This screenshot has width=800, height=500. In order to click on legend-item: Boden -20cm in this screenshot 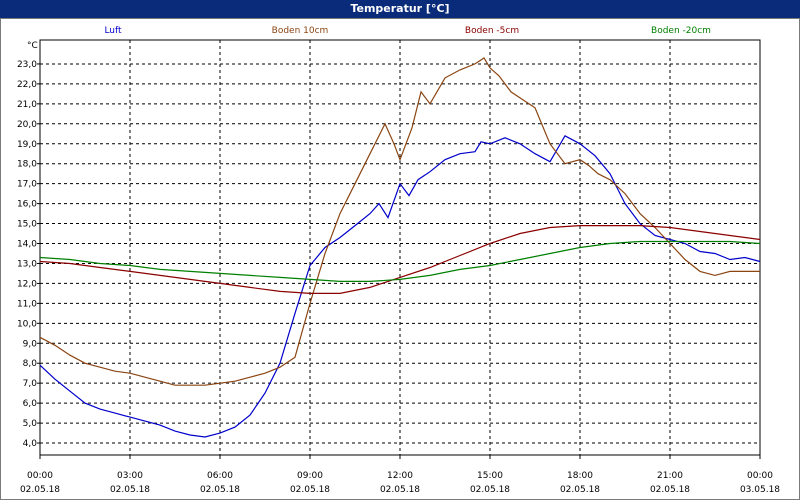, I will do `click(681, 31)`.